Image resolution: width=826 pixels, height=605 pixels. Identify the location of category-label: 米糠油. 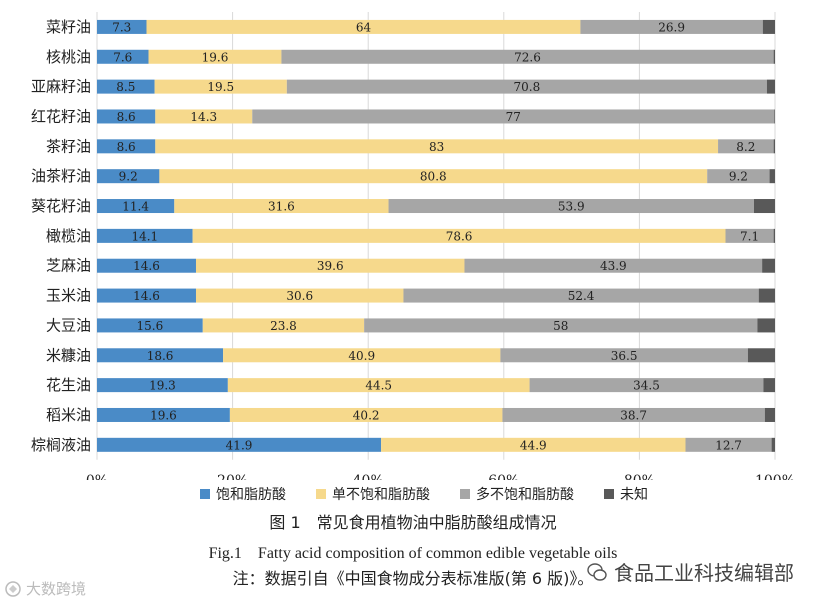
(68, 355).